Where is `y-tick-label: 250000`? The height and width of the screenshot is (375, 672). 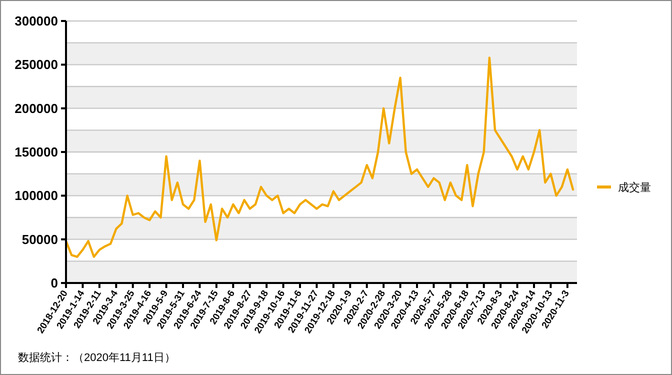
y-tick-label: 250000 is located at coordinates (36, 64).